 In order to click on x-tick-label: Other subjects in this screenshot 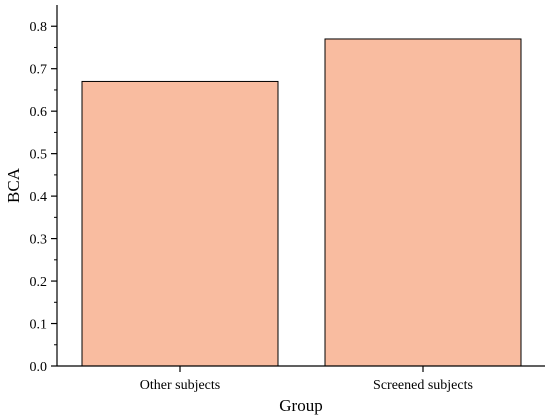, I will do `click(180, 385)`.